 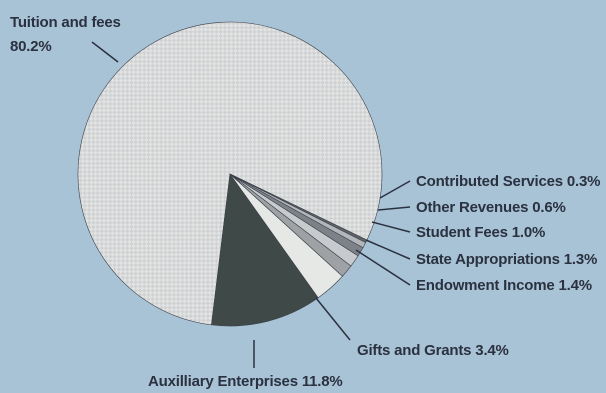 I want to click on svg-text:Auxilliary Enterprises: Auxilliary Enterprises 11.8%, so click(x=245, y=381).